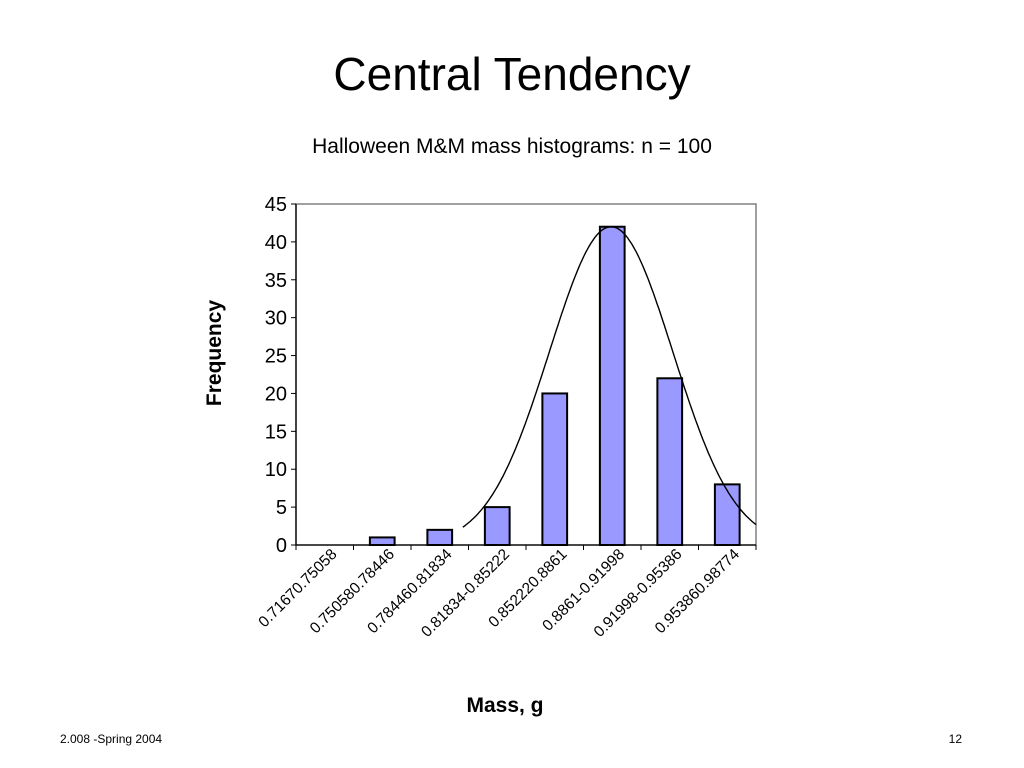 This screenshot has height=768, width=1024. I want to click on slide-title: Central Tendency, so click(512, 74).